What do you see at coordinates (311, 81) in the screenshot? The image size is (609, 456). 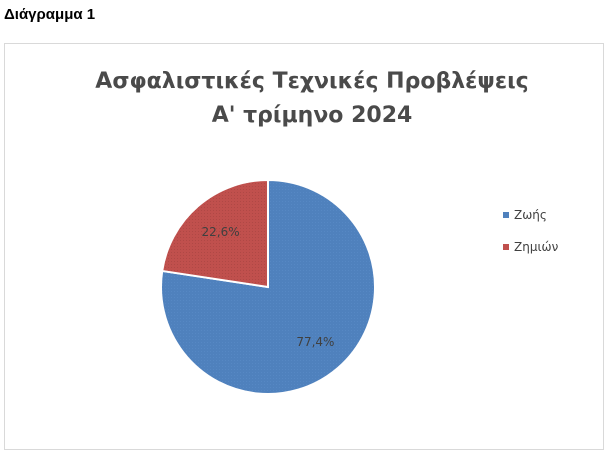 I see `chart-title-line-1: Ασφαλιστικές Τεχνικές Προβλέψεις` at bounding box center [311, 81].